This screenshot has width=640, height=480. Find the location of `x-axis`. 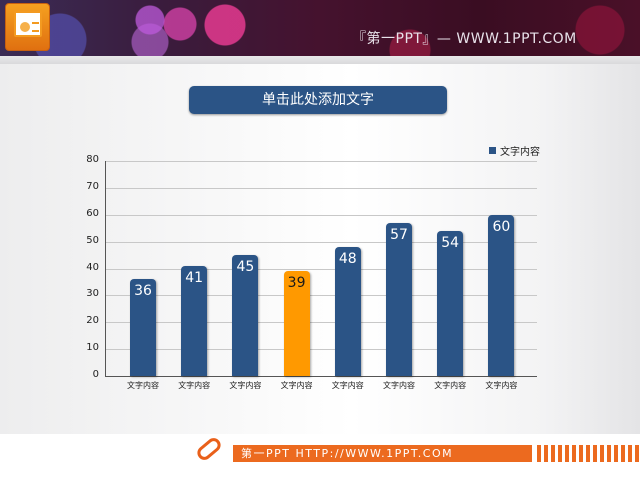

x-axis is located at coordinates (321, 376).